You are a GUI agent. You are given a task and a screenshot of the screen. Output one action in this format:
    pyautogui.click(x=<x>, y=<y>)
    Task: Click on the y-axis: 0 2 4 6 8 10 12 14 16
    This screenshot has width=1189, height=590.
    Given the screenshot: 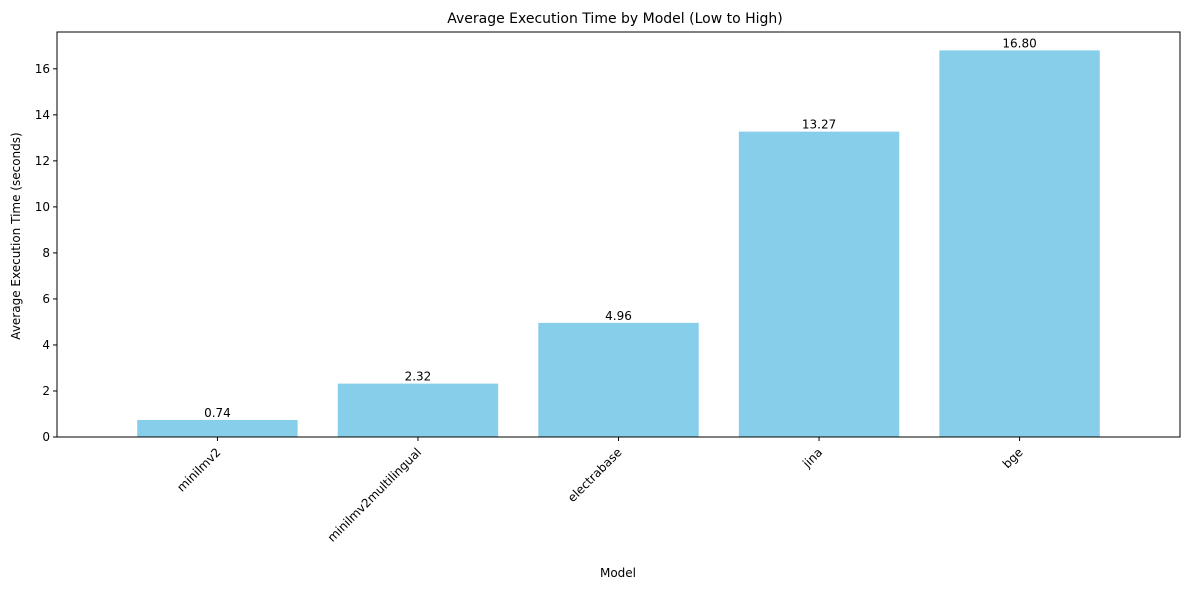 What is the action you would take?
    pyautogui.click(x=46, y=253)
    